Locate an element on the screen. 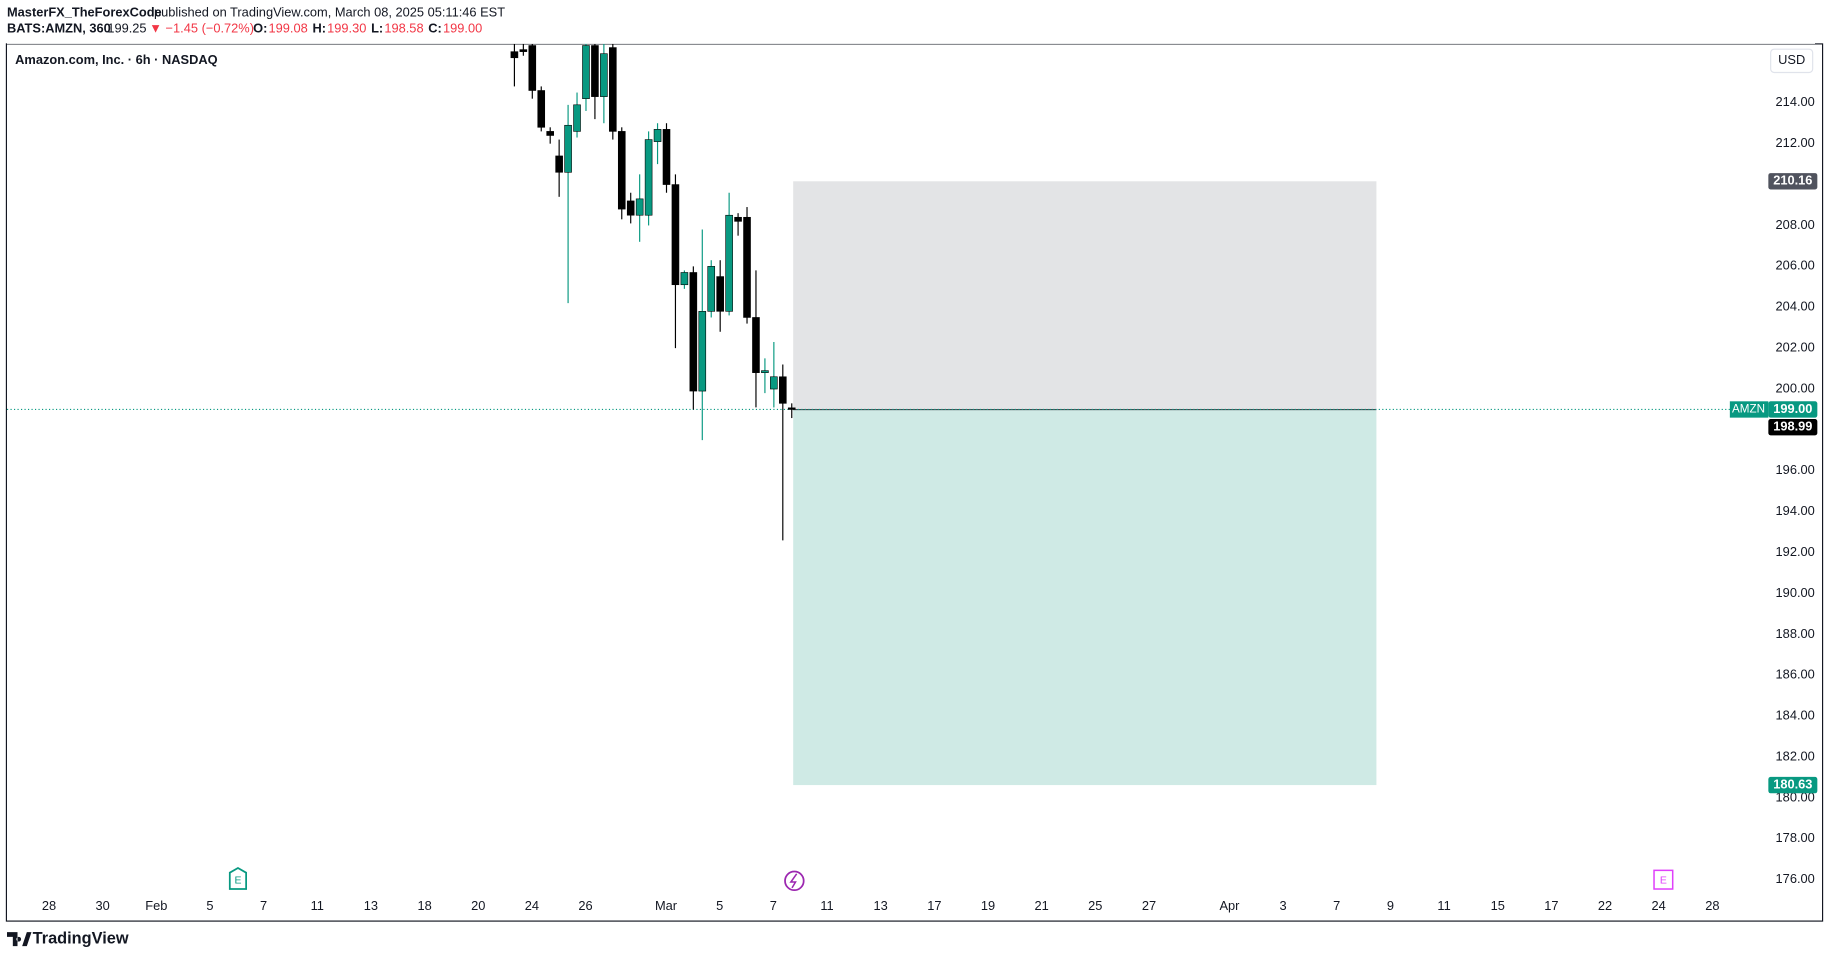  currency-box is located at coordinates (1792, 61).